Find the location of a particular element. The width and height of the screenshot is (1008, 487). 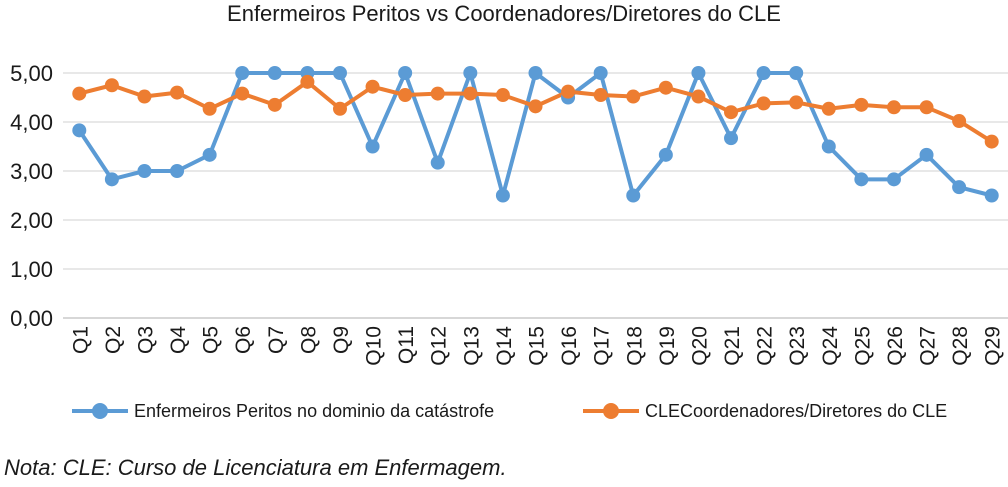

x-tick-label: Q20 is located at coordinates (699, 346).